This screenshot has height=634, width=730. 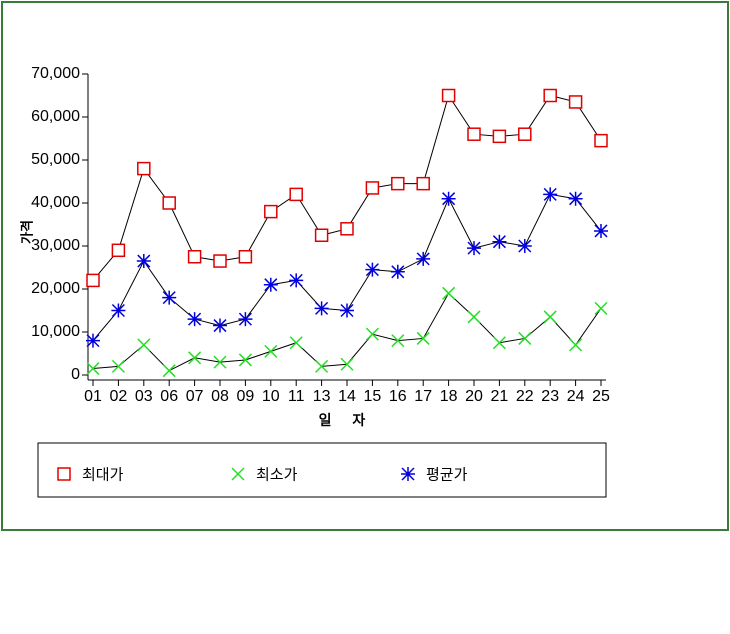 I want to click on y-tick-label: 0, so click(x=75, y=374).